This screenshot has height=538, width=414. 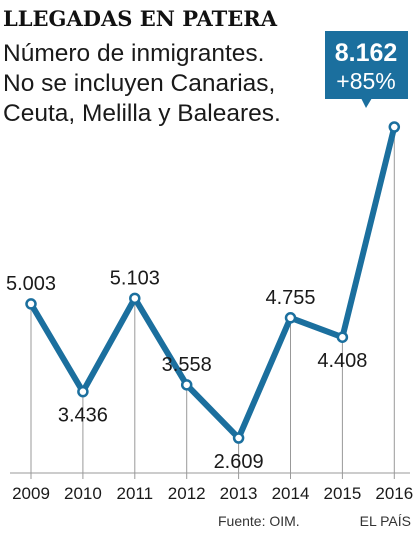 What do you see at coordinates (290, 318) in the screenshot?
I see `data-point-2014` at bounding box center [290, 318].